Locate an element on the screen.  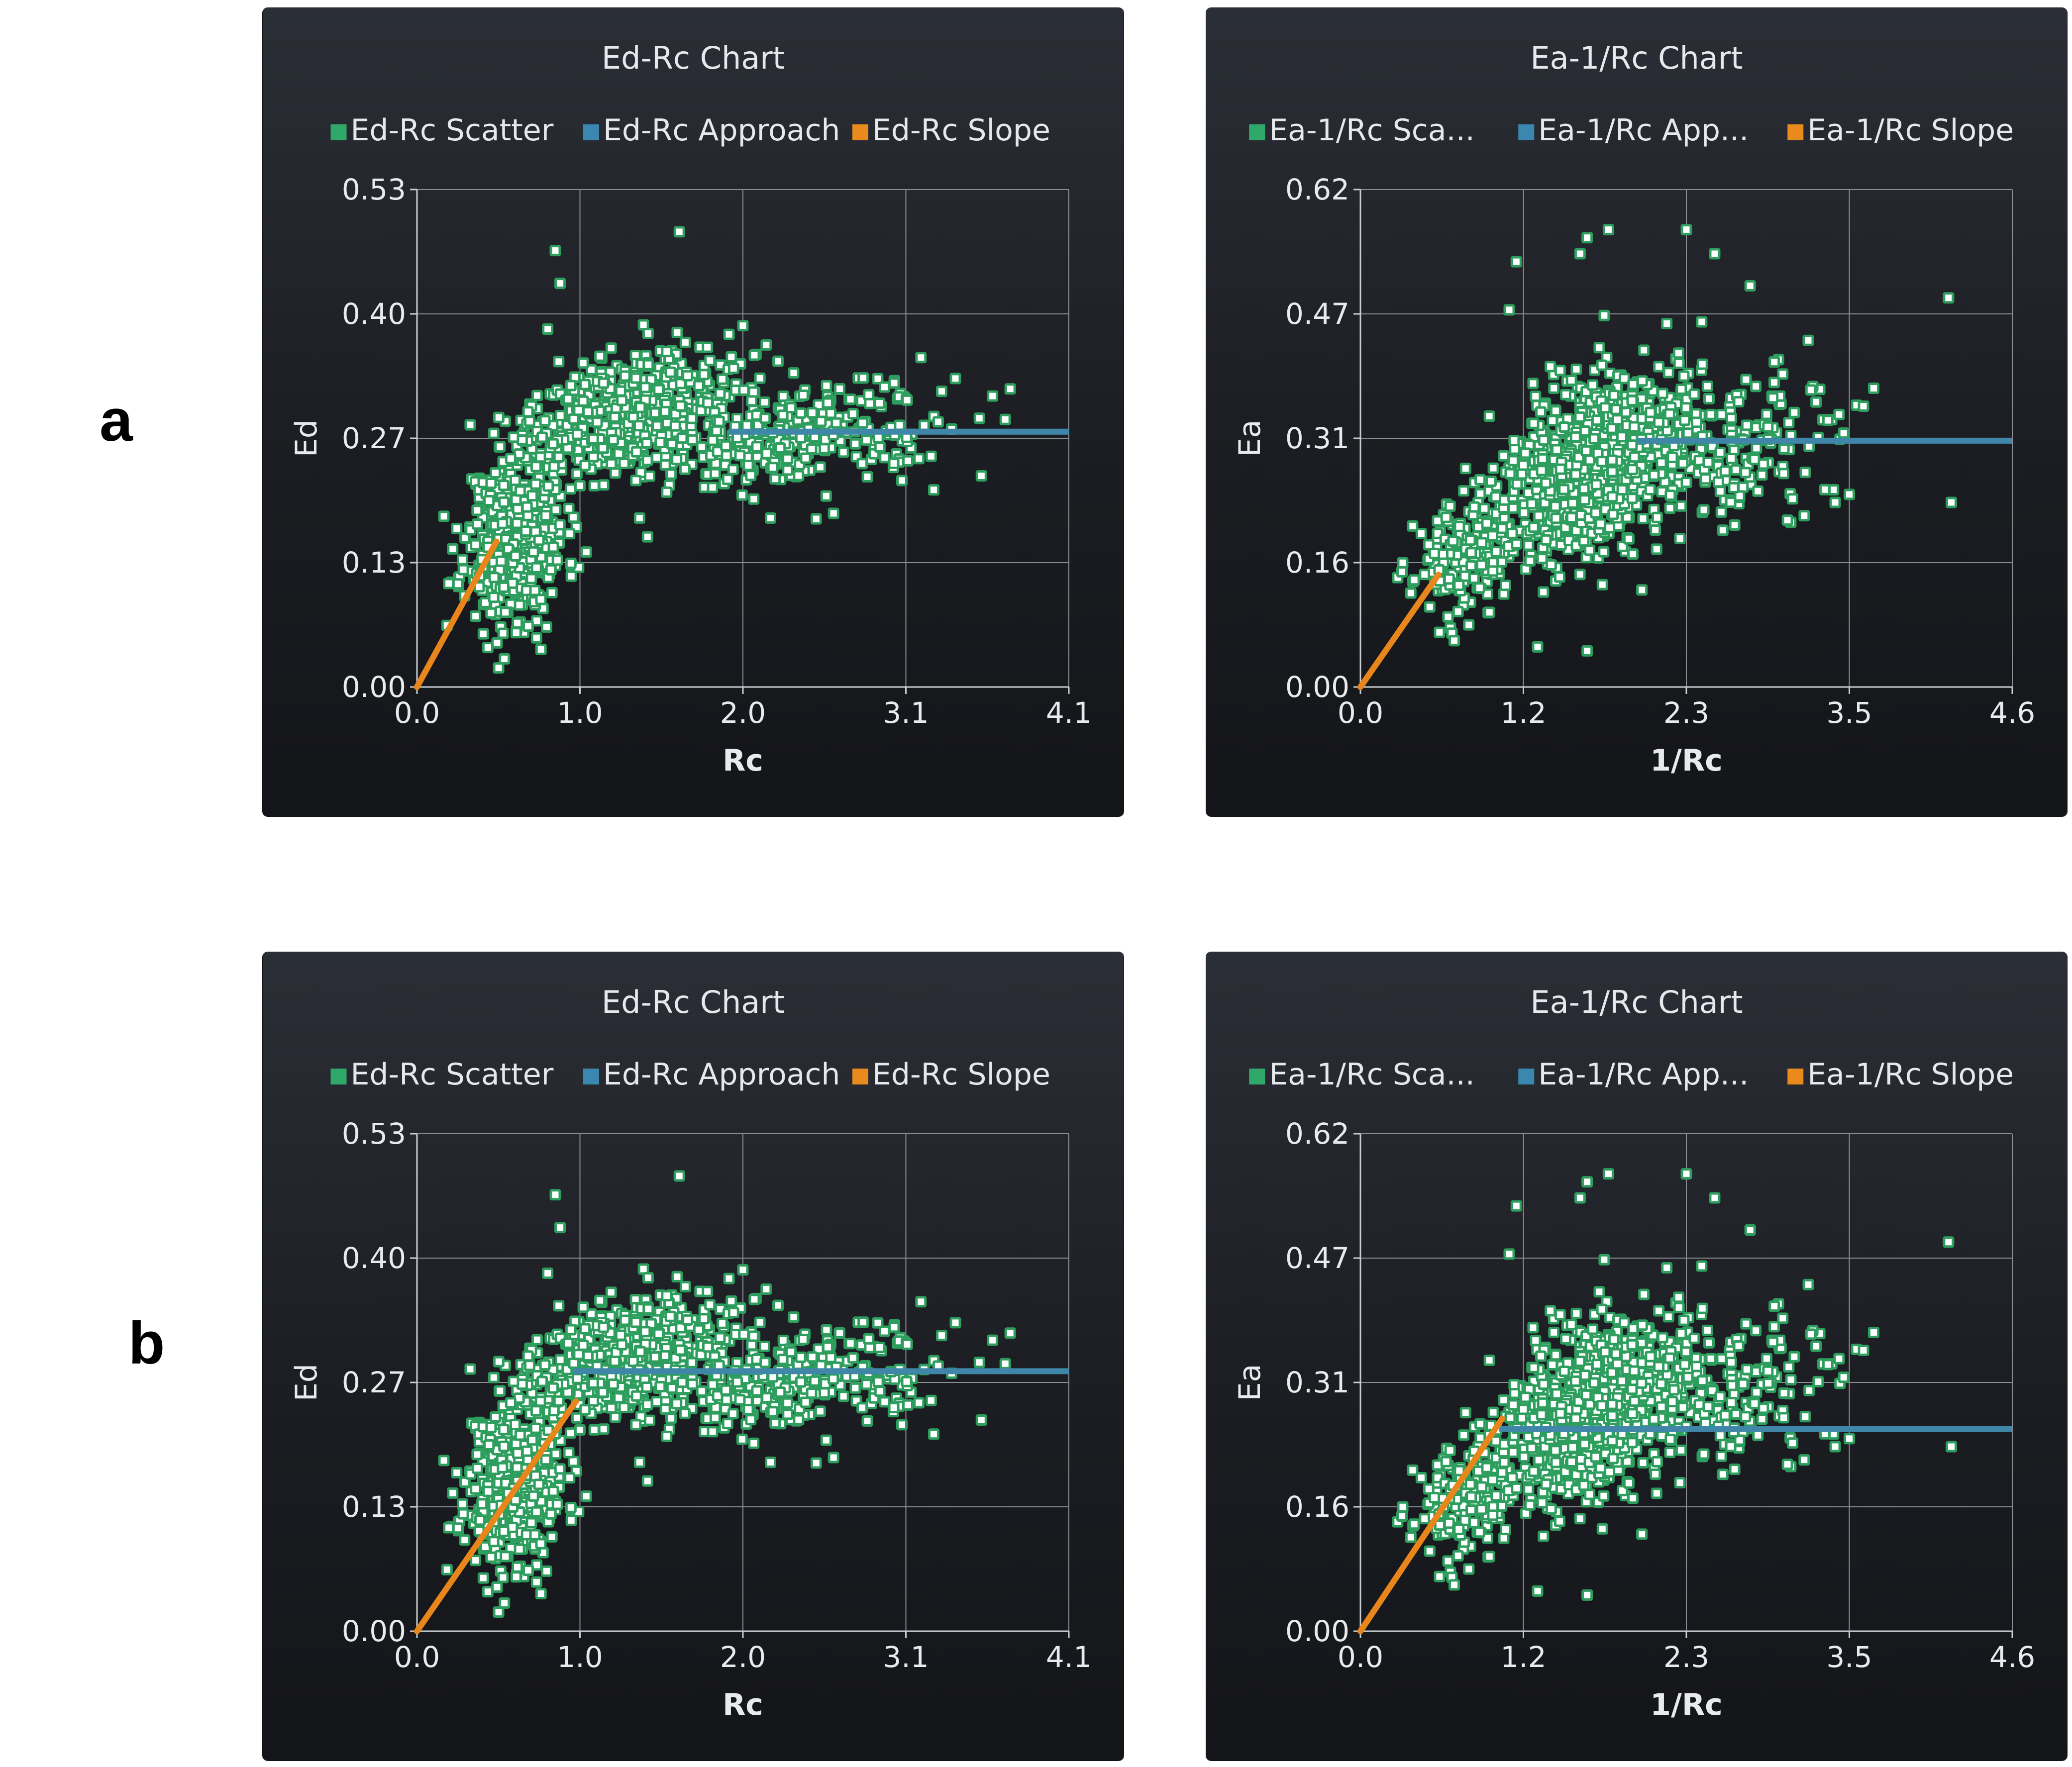
legend: Ed-Rc Scatter Ed-Rc Approach Ed-Rc Slope is located at coordinates (690, 130).